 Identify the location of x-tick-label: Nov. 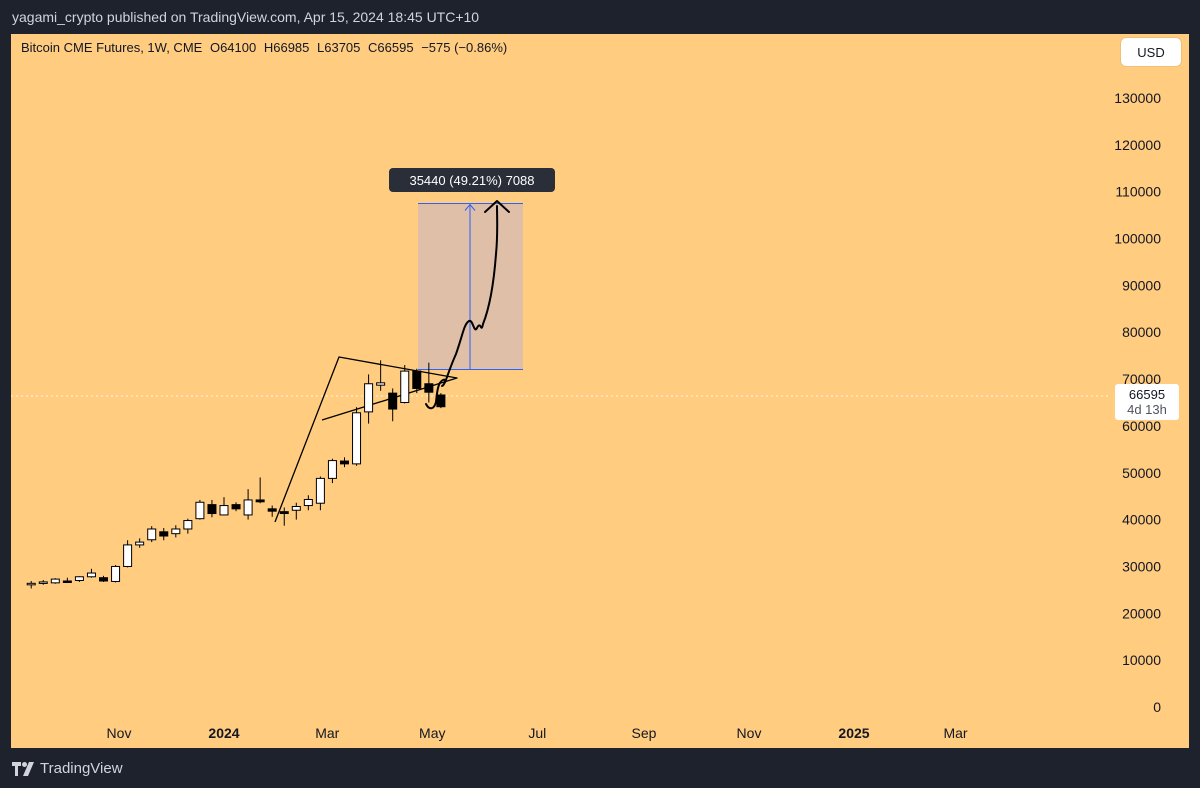
(119, 733).